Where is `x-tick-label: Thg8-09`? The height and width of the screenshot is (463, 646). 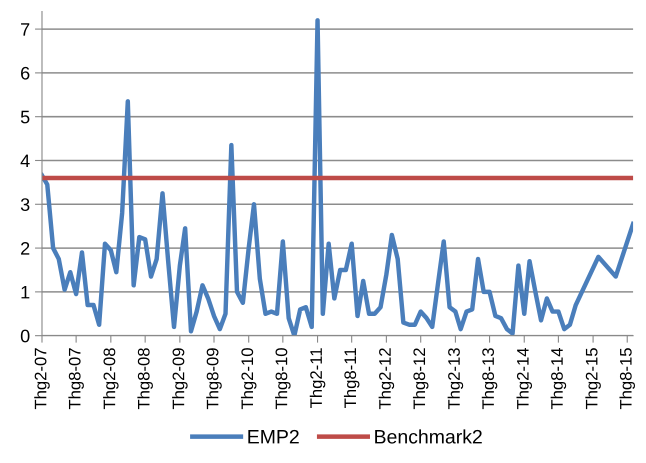 x-tick-label: Thg8-09 is located at coordinates (214, 379).